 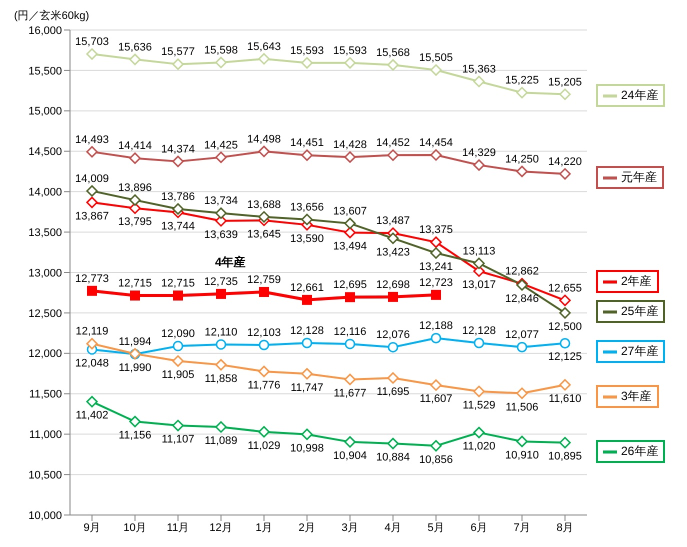 What do you see at coordinates (135, 368) in the screenshot?
I see `data-label: 11,990` at bounding box center [135, 368].